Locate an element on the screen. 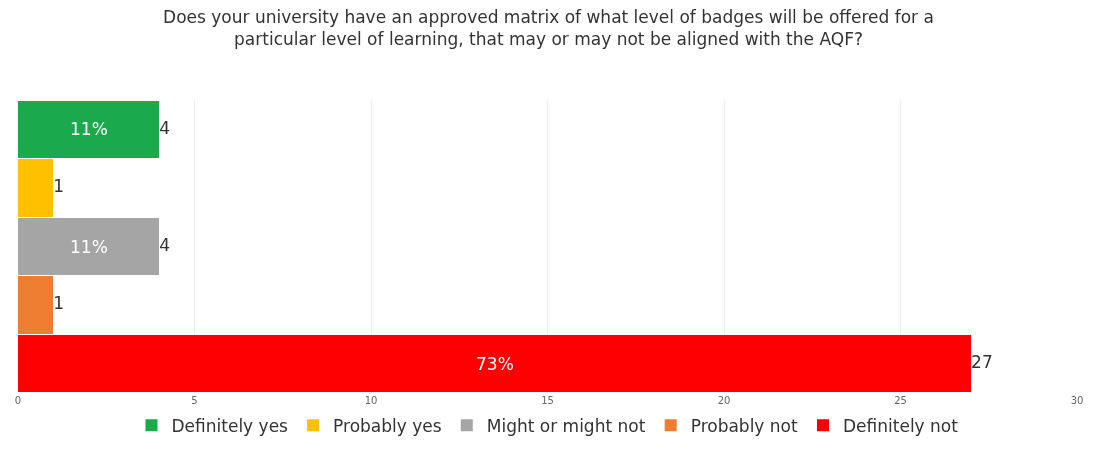 This screenshot has width=1097, height=456. legend-label: Might or might not is located at coordinates (566, 425).